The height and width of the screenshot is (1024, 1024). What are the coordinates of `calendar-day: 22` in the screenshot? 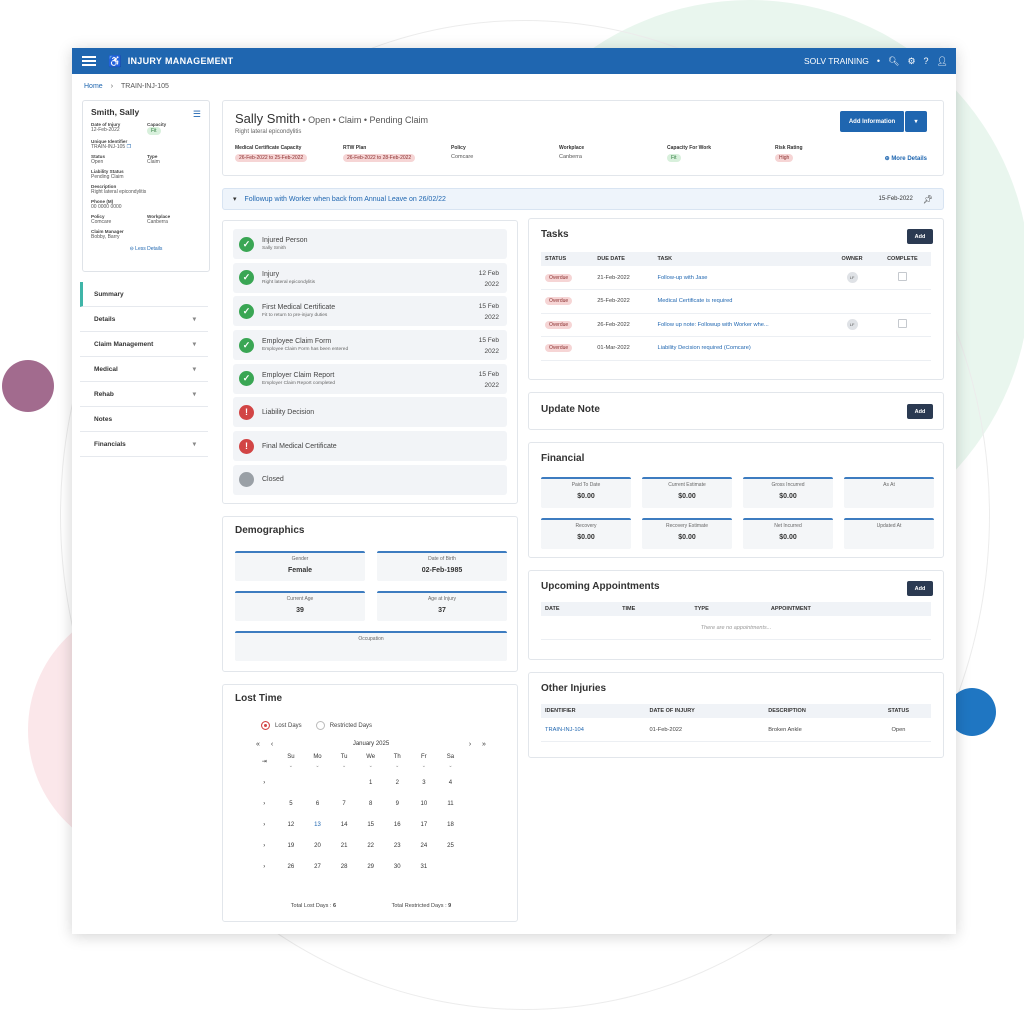 It's located at (371, 845).